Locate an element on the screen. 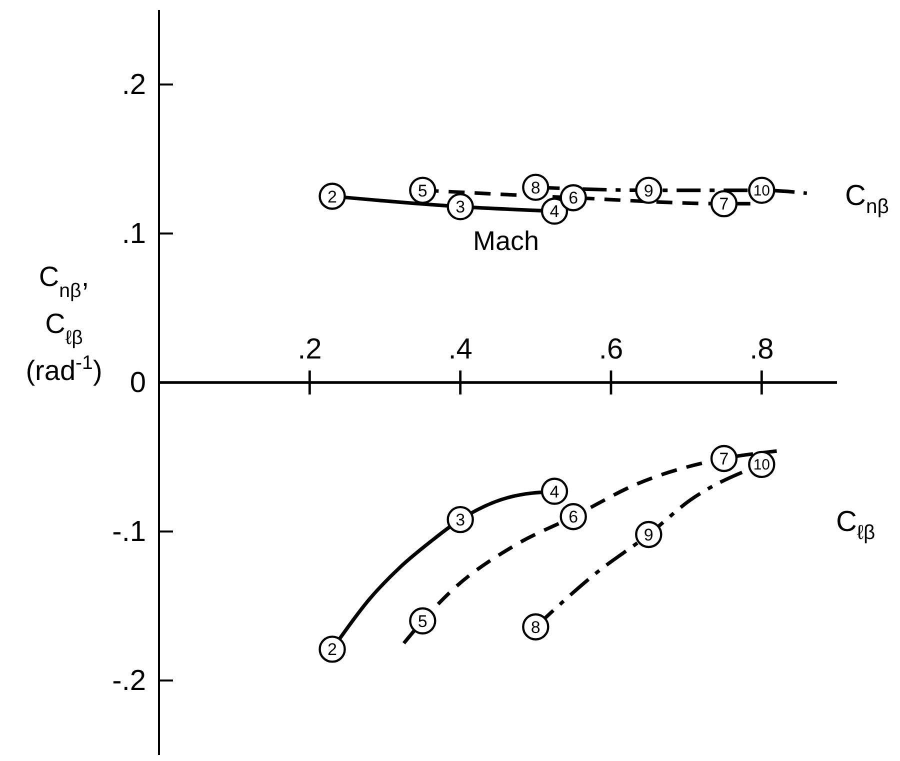 The width and height of the screenshot is (900, 761). y-tick-label: 0 is located at coordinates (138, 382).